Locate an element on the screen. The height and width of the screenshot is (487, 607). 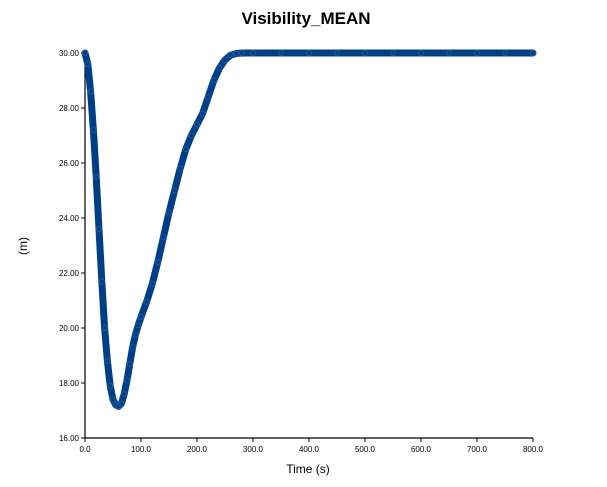
y-tick-label: 22.00 is located at coordinates (69, 273).